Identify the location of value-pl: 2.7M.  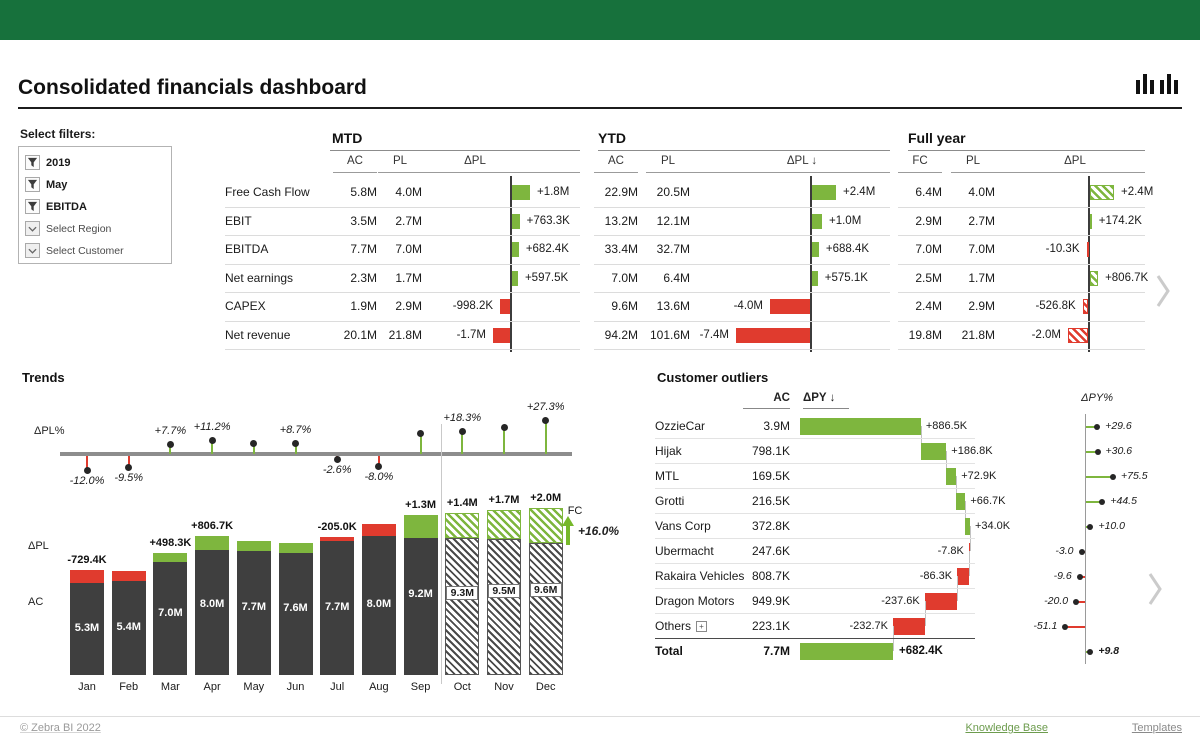
(408, 220).